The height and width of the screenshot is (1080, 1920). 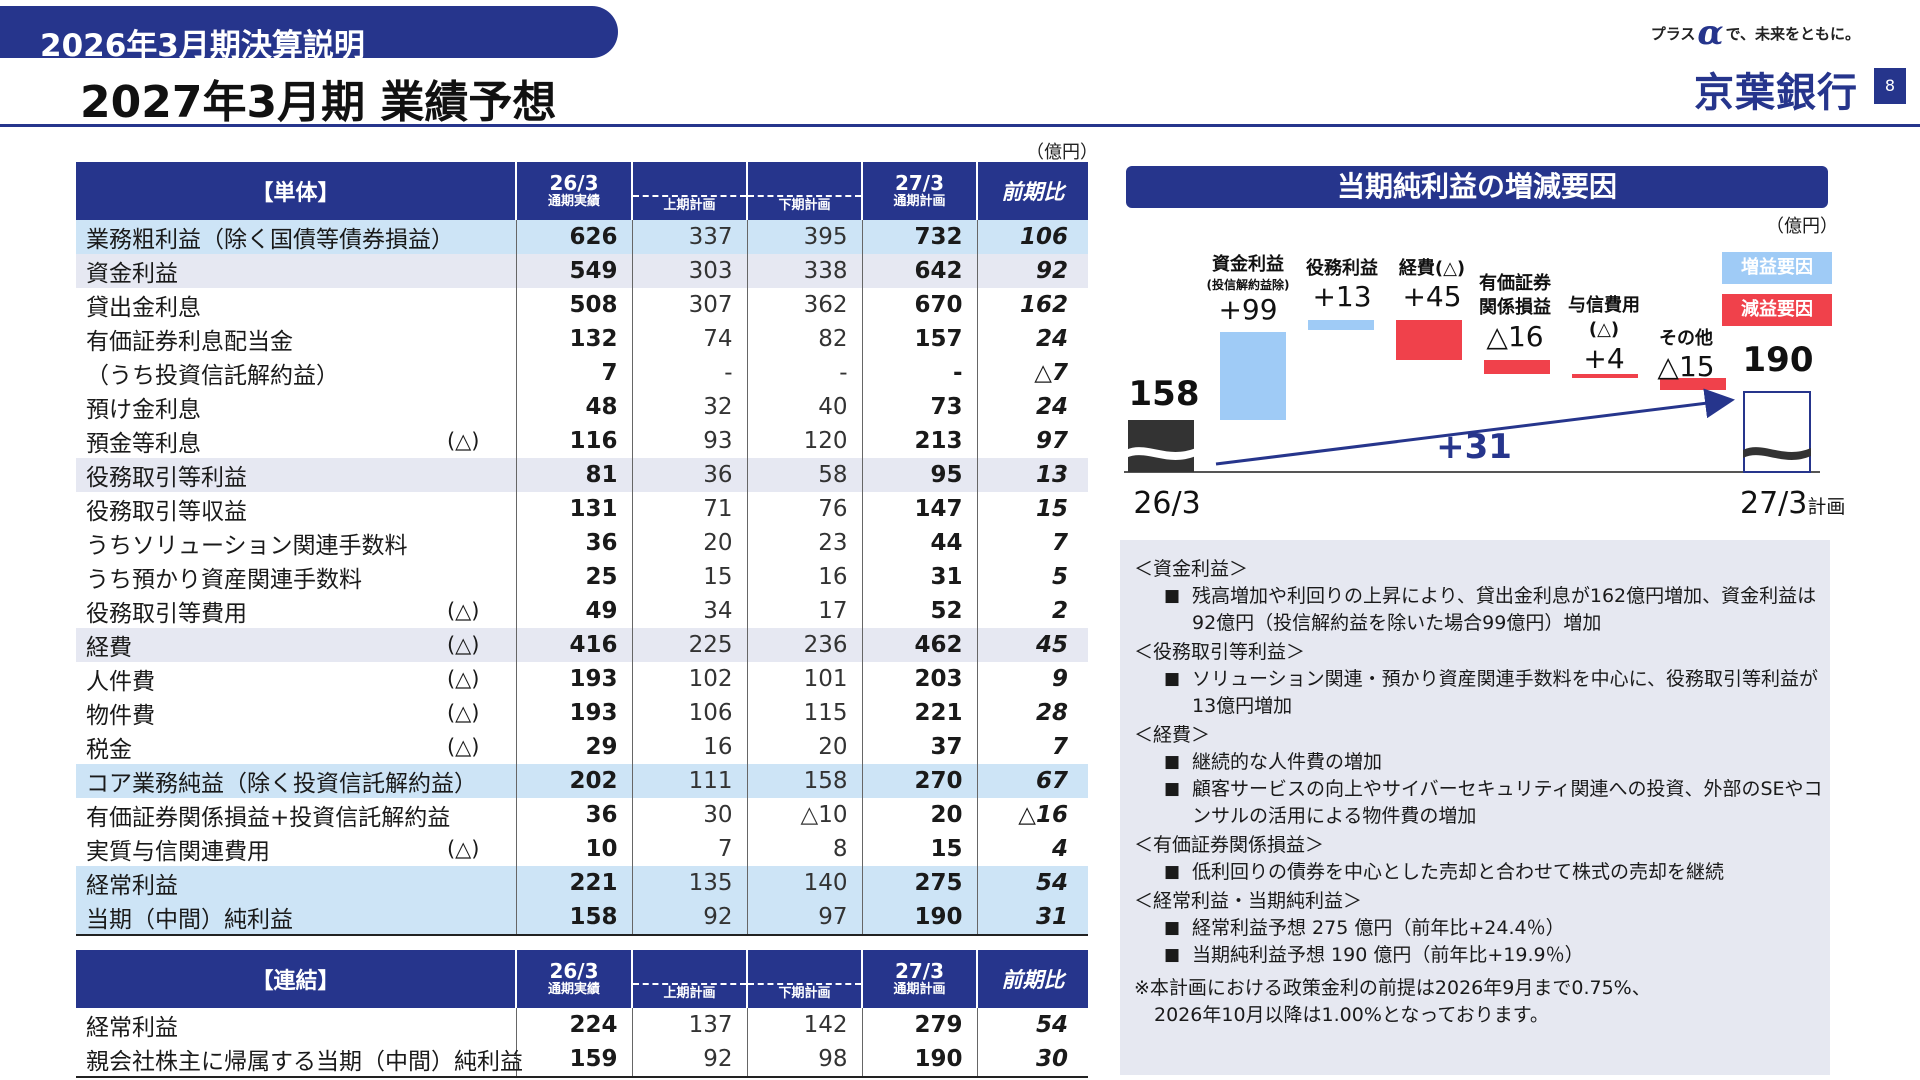 I want to click on tagline-pre: プラス, so click(x=1673, y=33).